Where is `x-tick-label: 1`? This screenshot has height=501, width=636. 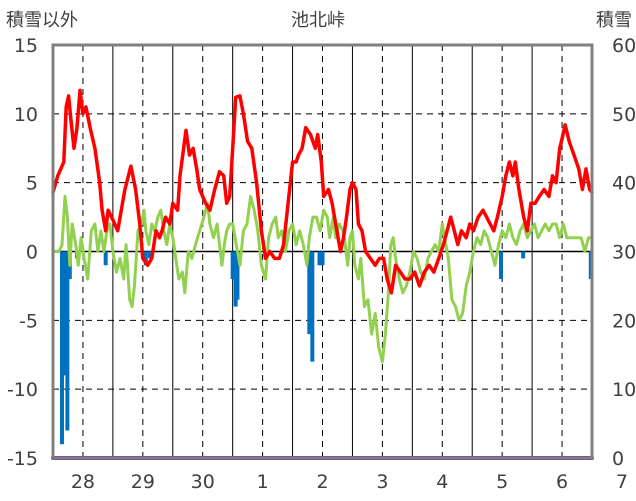
x-tick-label: 1 is located at coordinates (263, 482).